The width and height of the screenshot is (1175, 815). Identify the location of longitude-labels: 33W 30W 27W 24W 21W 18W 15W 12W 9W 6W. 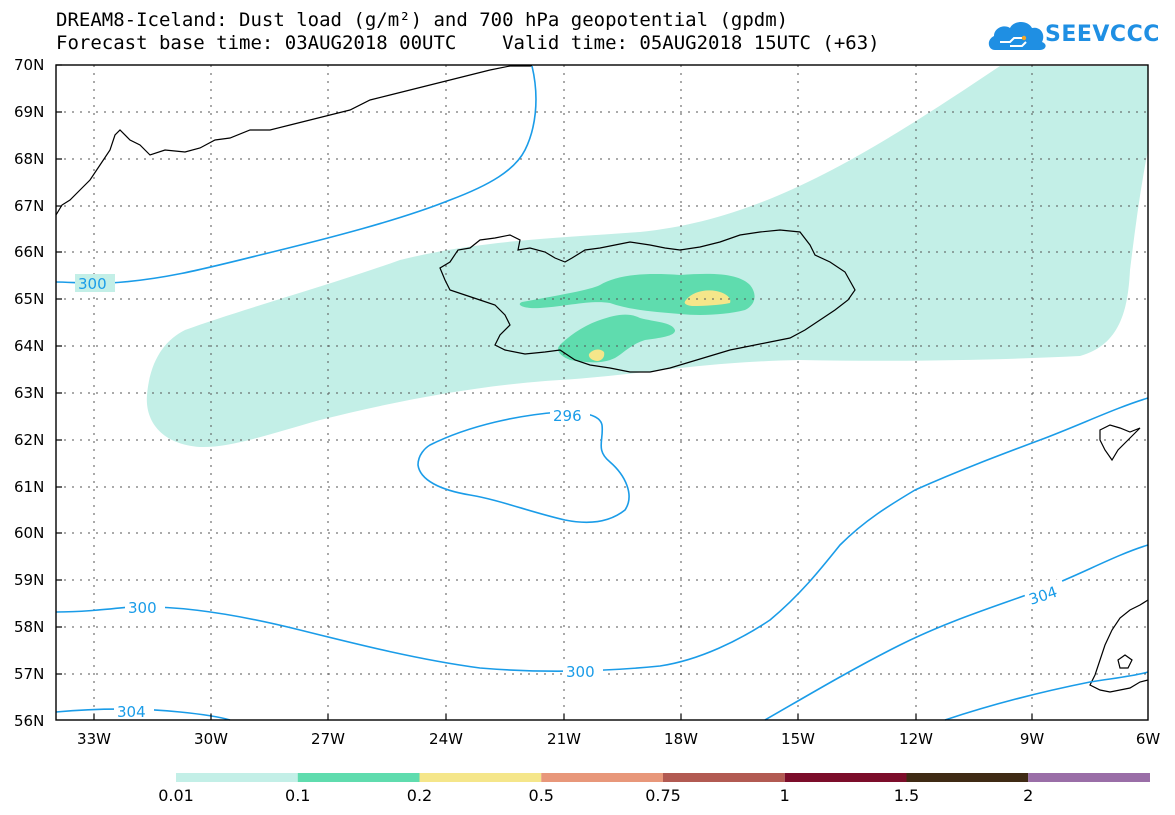
(618, 739).